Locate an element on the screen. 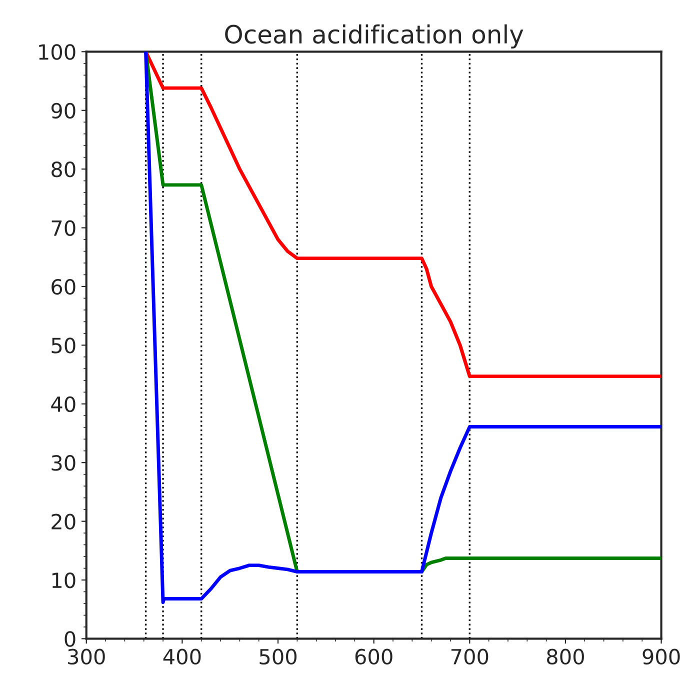  y-tick-label: 30 is located at coordinates (64, 463).